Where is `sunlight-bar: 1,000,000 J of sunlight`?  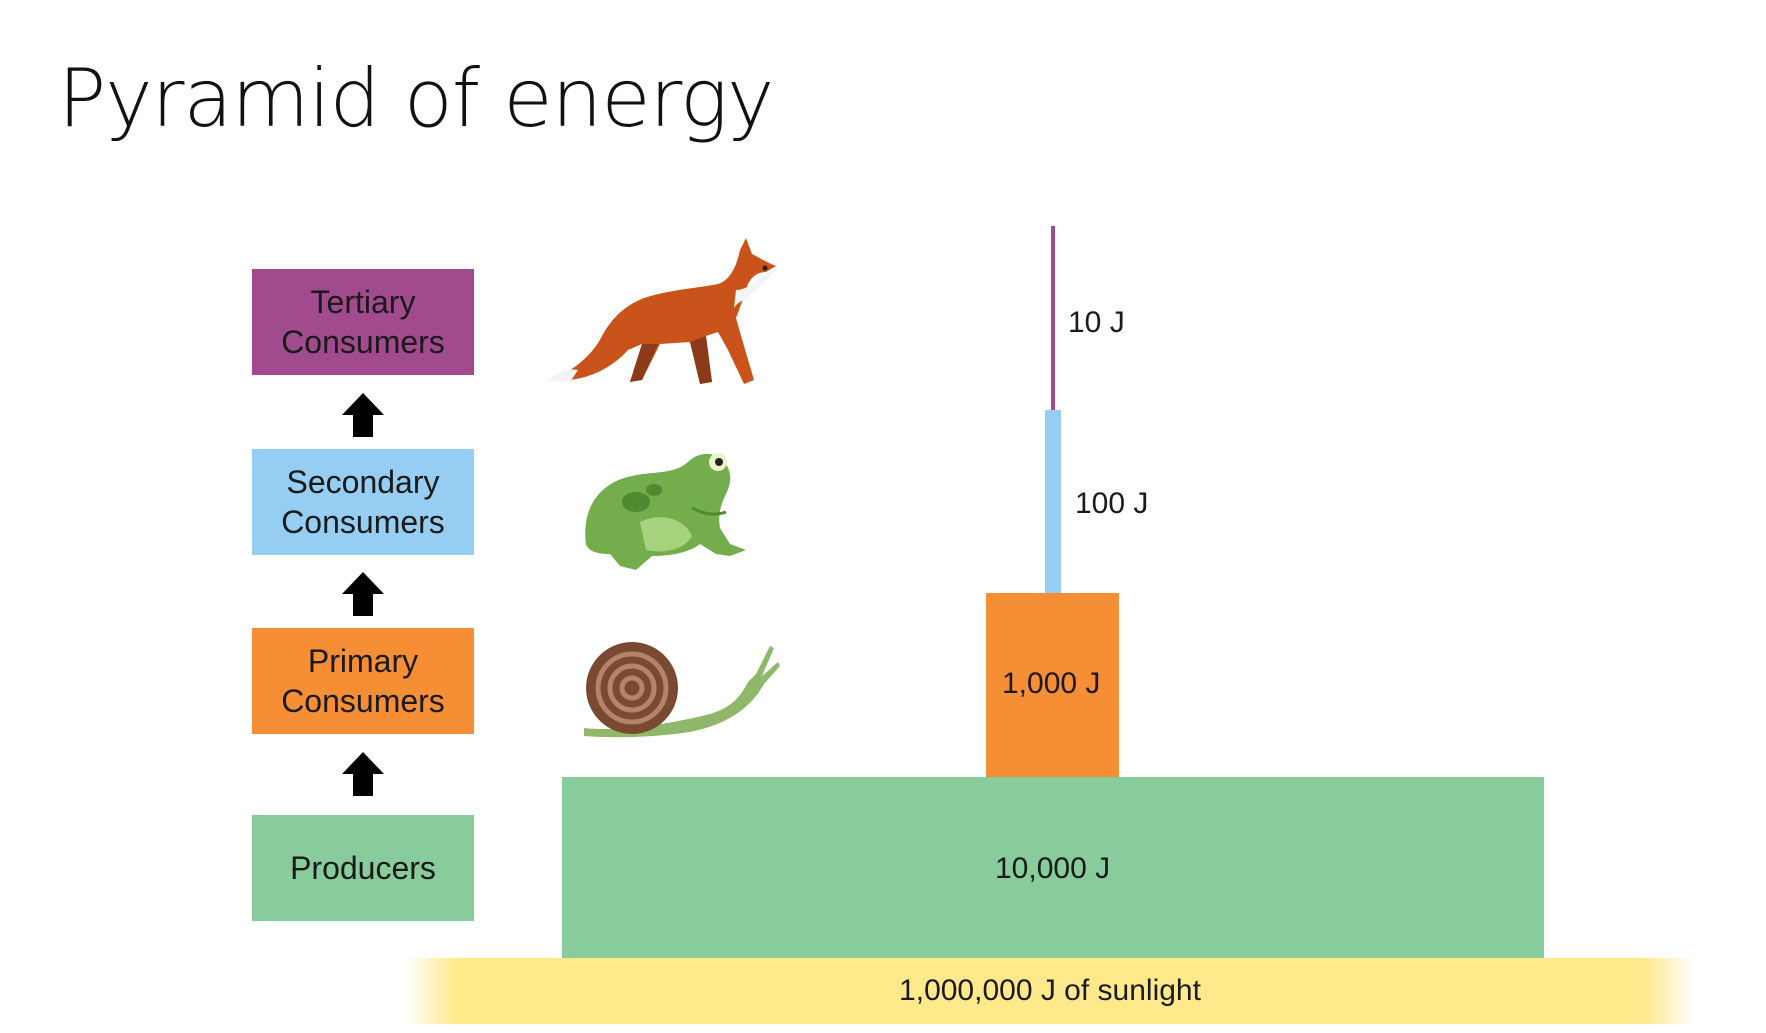 sunlight-bar: 1,000,000 J of sunlight is located at coordinates (1050, 991).